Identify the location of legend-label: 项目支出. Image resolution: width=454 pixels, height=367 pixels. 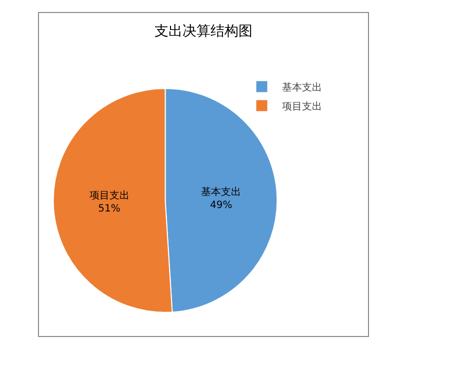
(302, 106).